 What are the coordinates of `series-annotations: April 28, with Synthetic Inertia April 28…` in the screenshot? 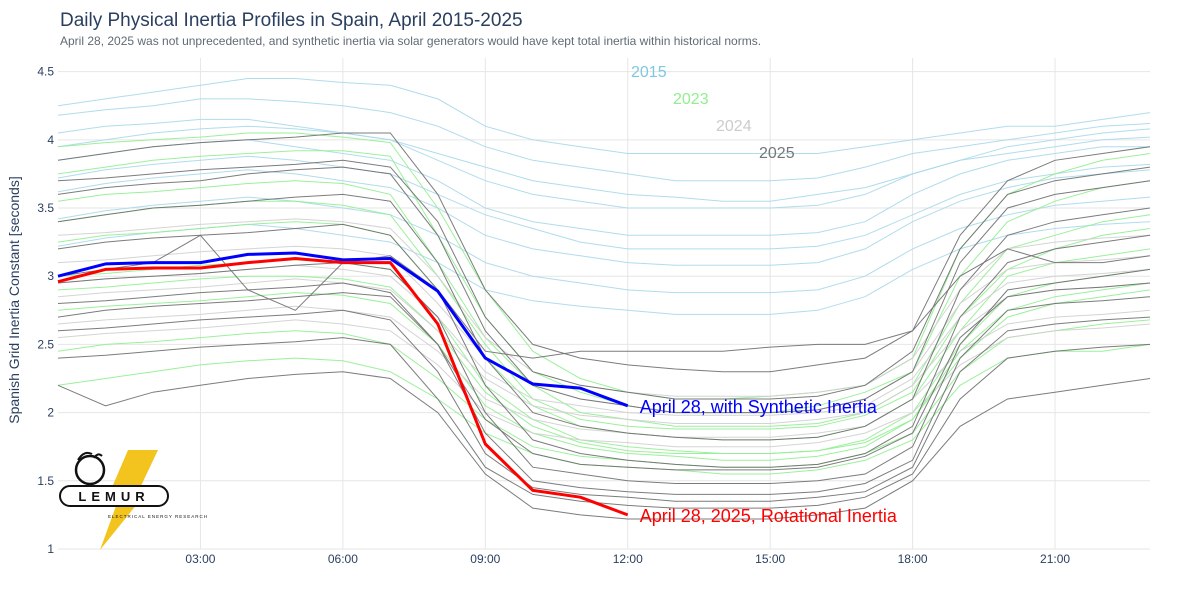 It's located at (769, 461).